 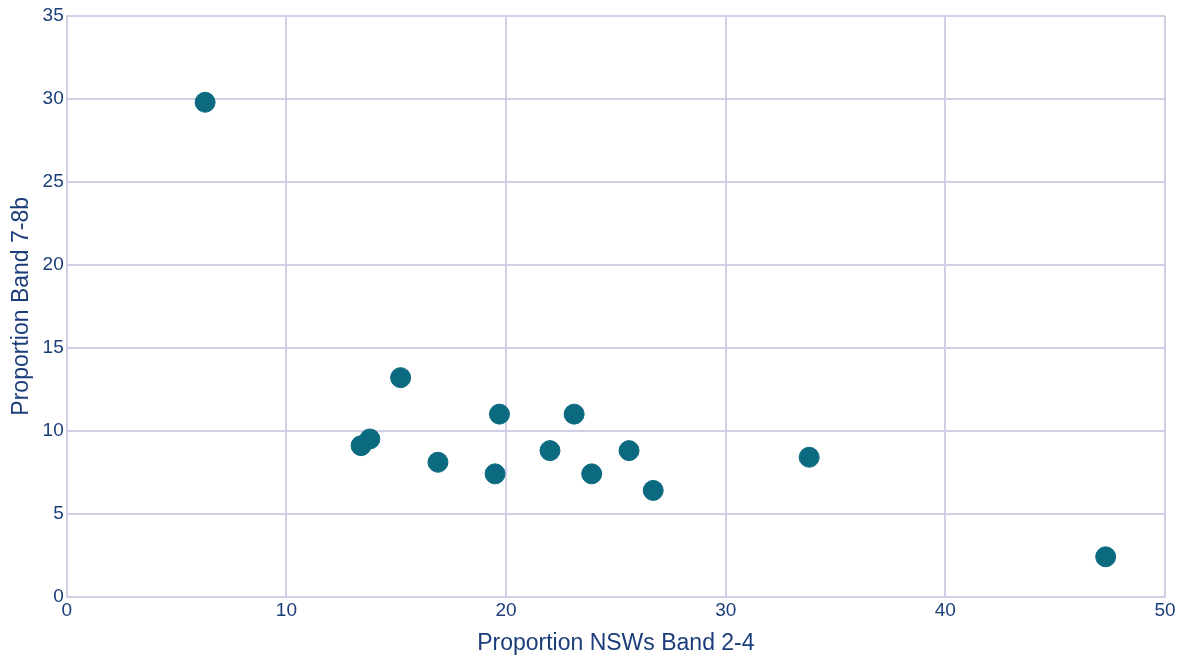 What do you see at coordinates (58, 512) in the screenshot?
I see `y-tick-label: 5` at bounding box center [58, 512].